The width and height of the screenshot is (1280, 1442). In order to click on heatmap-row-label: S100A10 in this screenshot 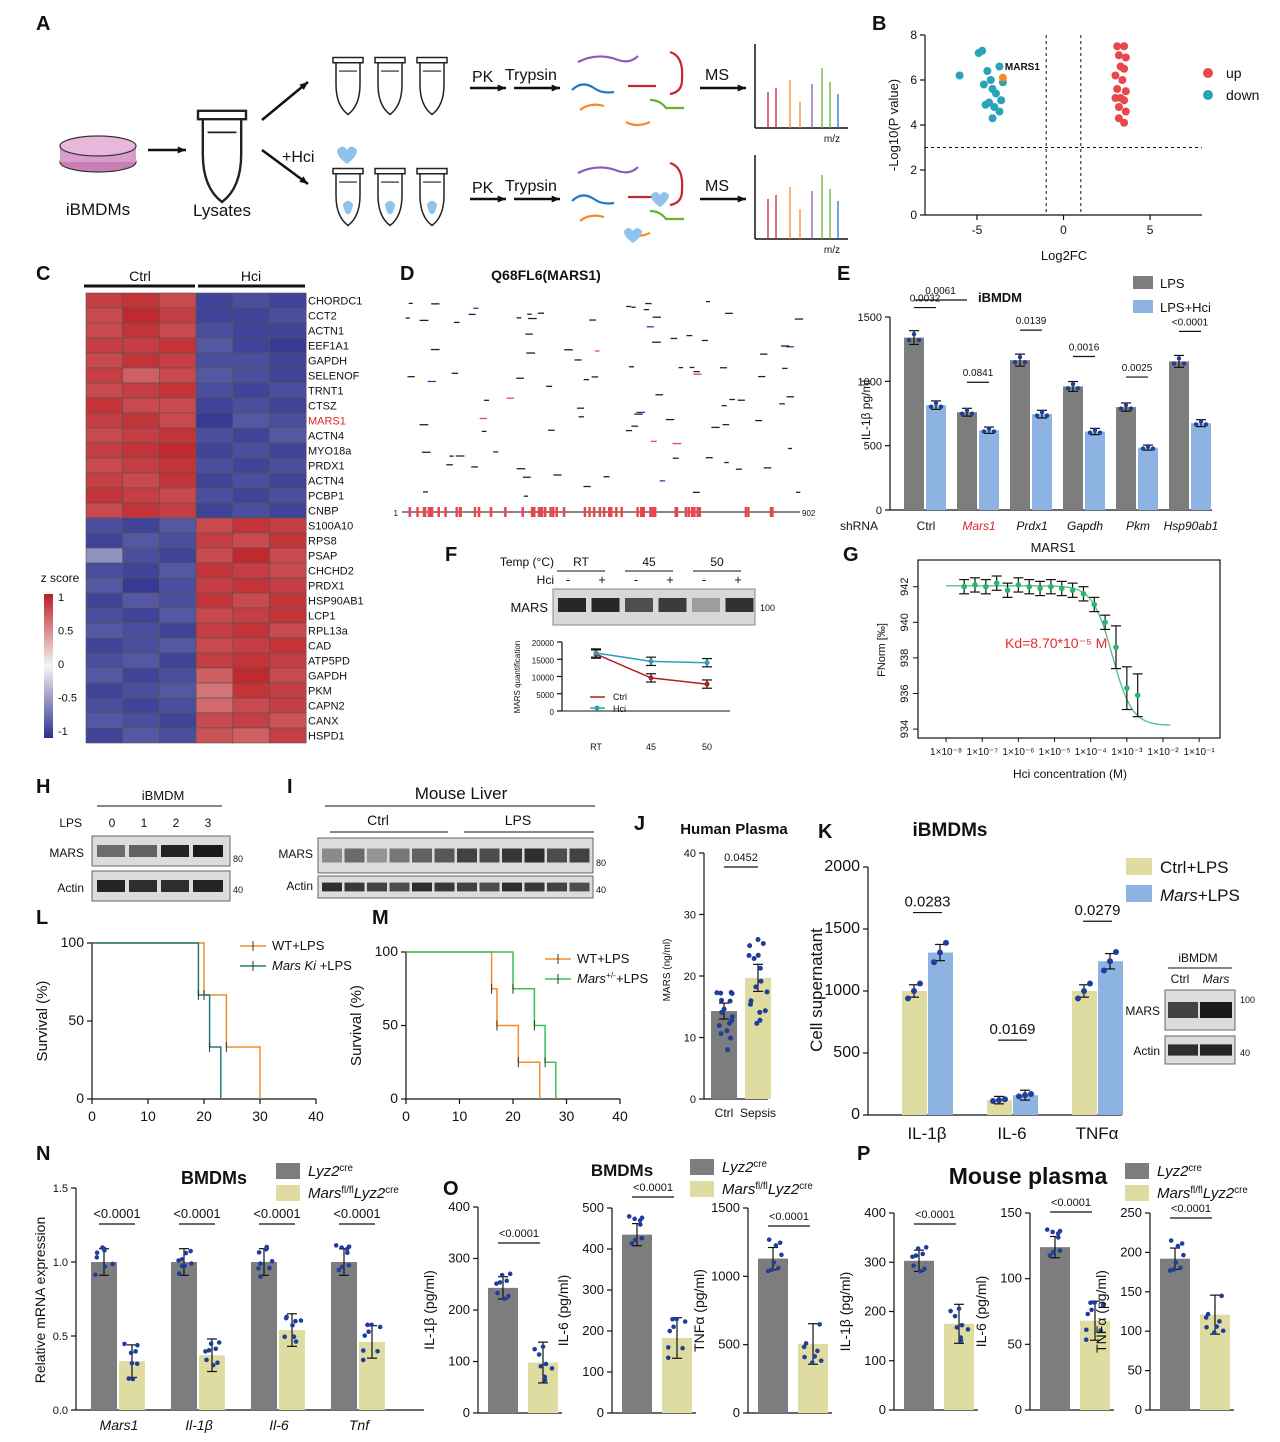, I will do `click(330, 527)`.